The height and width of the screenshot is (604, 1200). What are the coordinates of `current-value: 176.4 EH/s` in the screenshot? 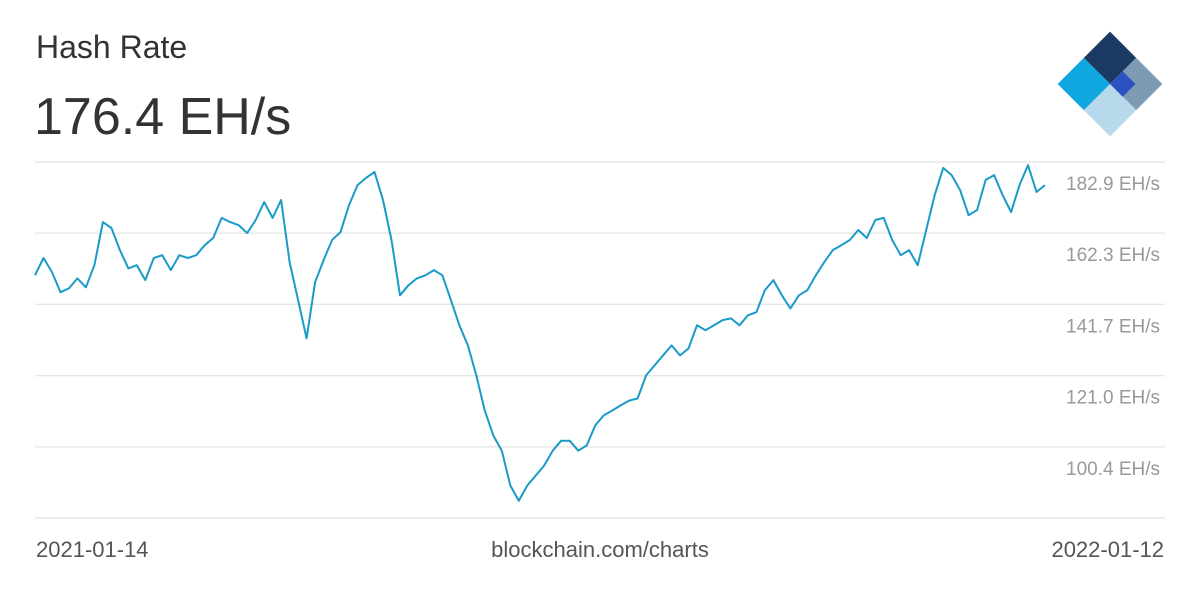 It's located at (162, 117).